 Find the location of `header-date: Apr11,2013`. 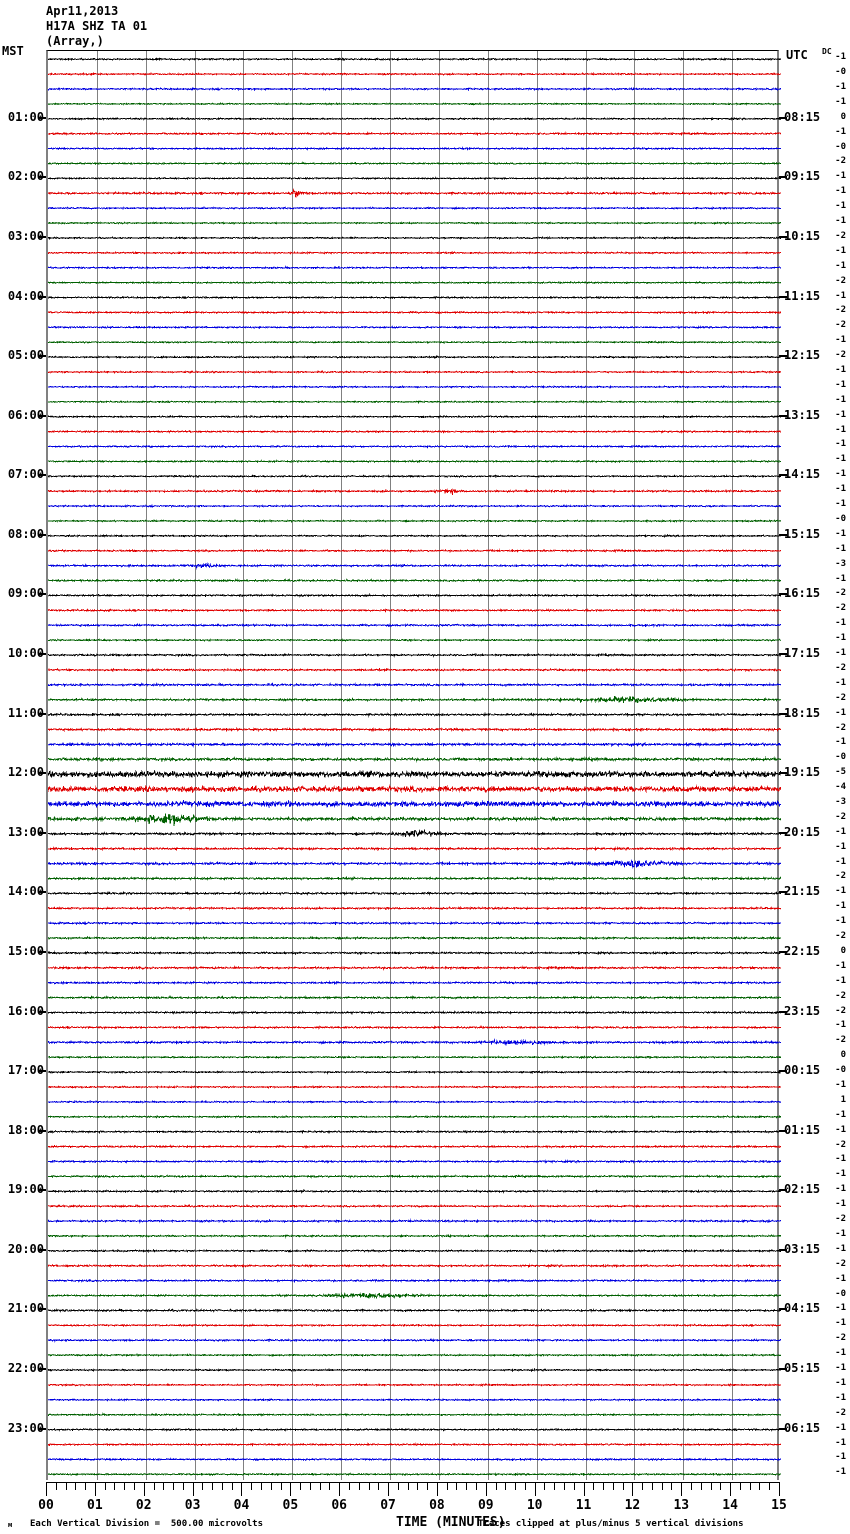

header-date: Apr11,2013 is located at coordinates (82, 11).